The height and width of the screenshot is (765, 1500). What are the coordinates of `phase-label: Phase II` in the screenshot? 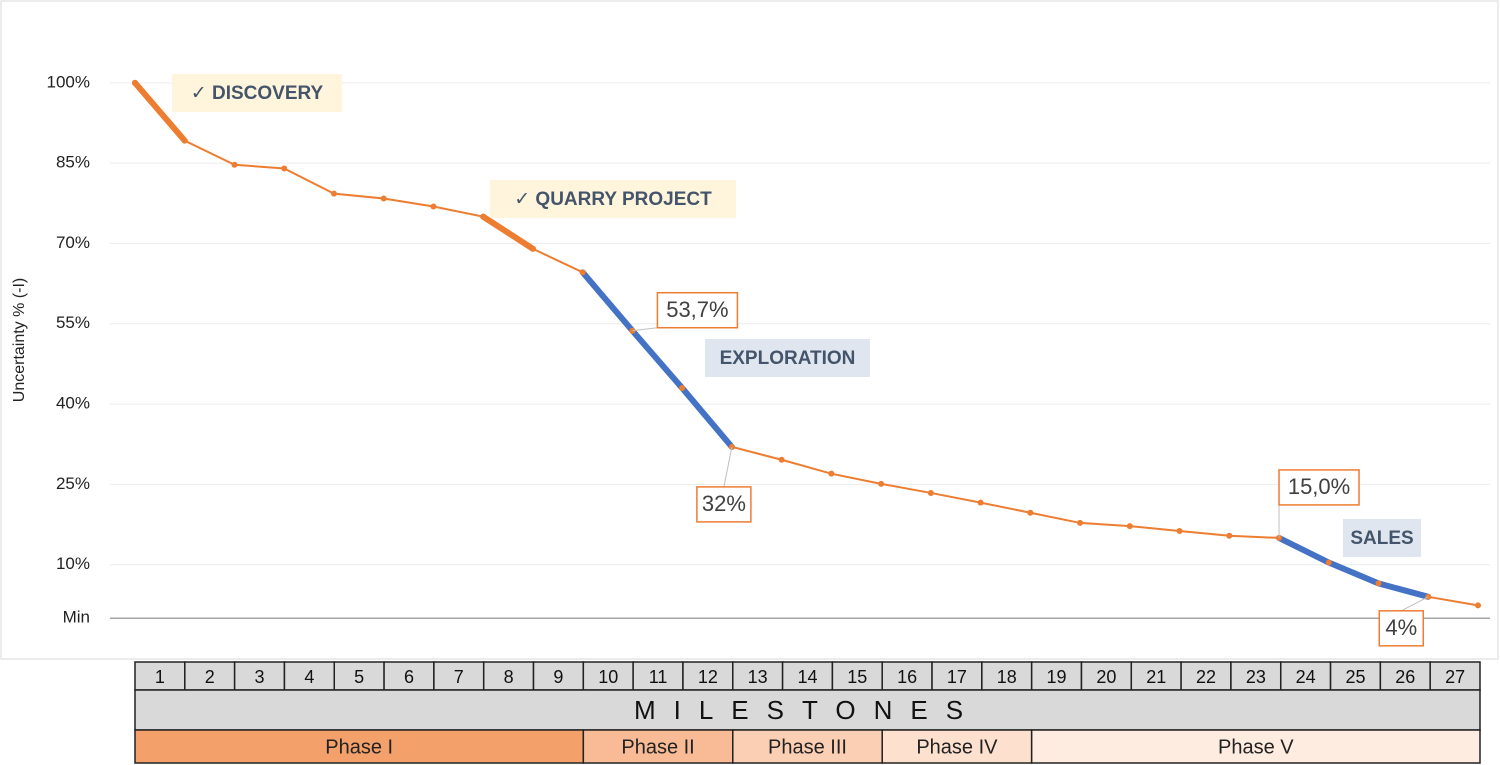 It's located at (657, 747).